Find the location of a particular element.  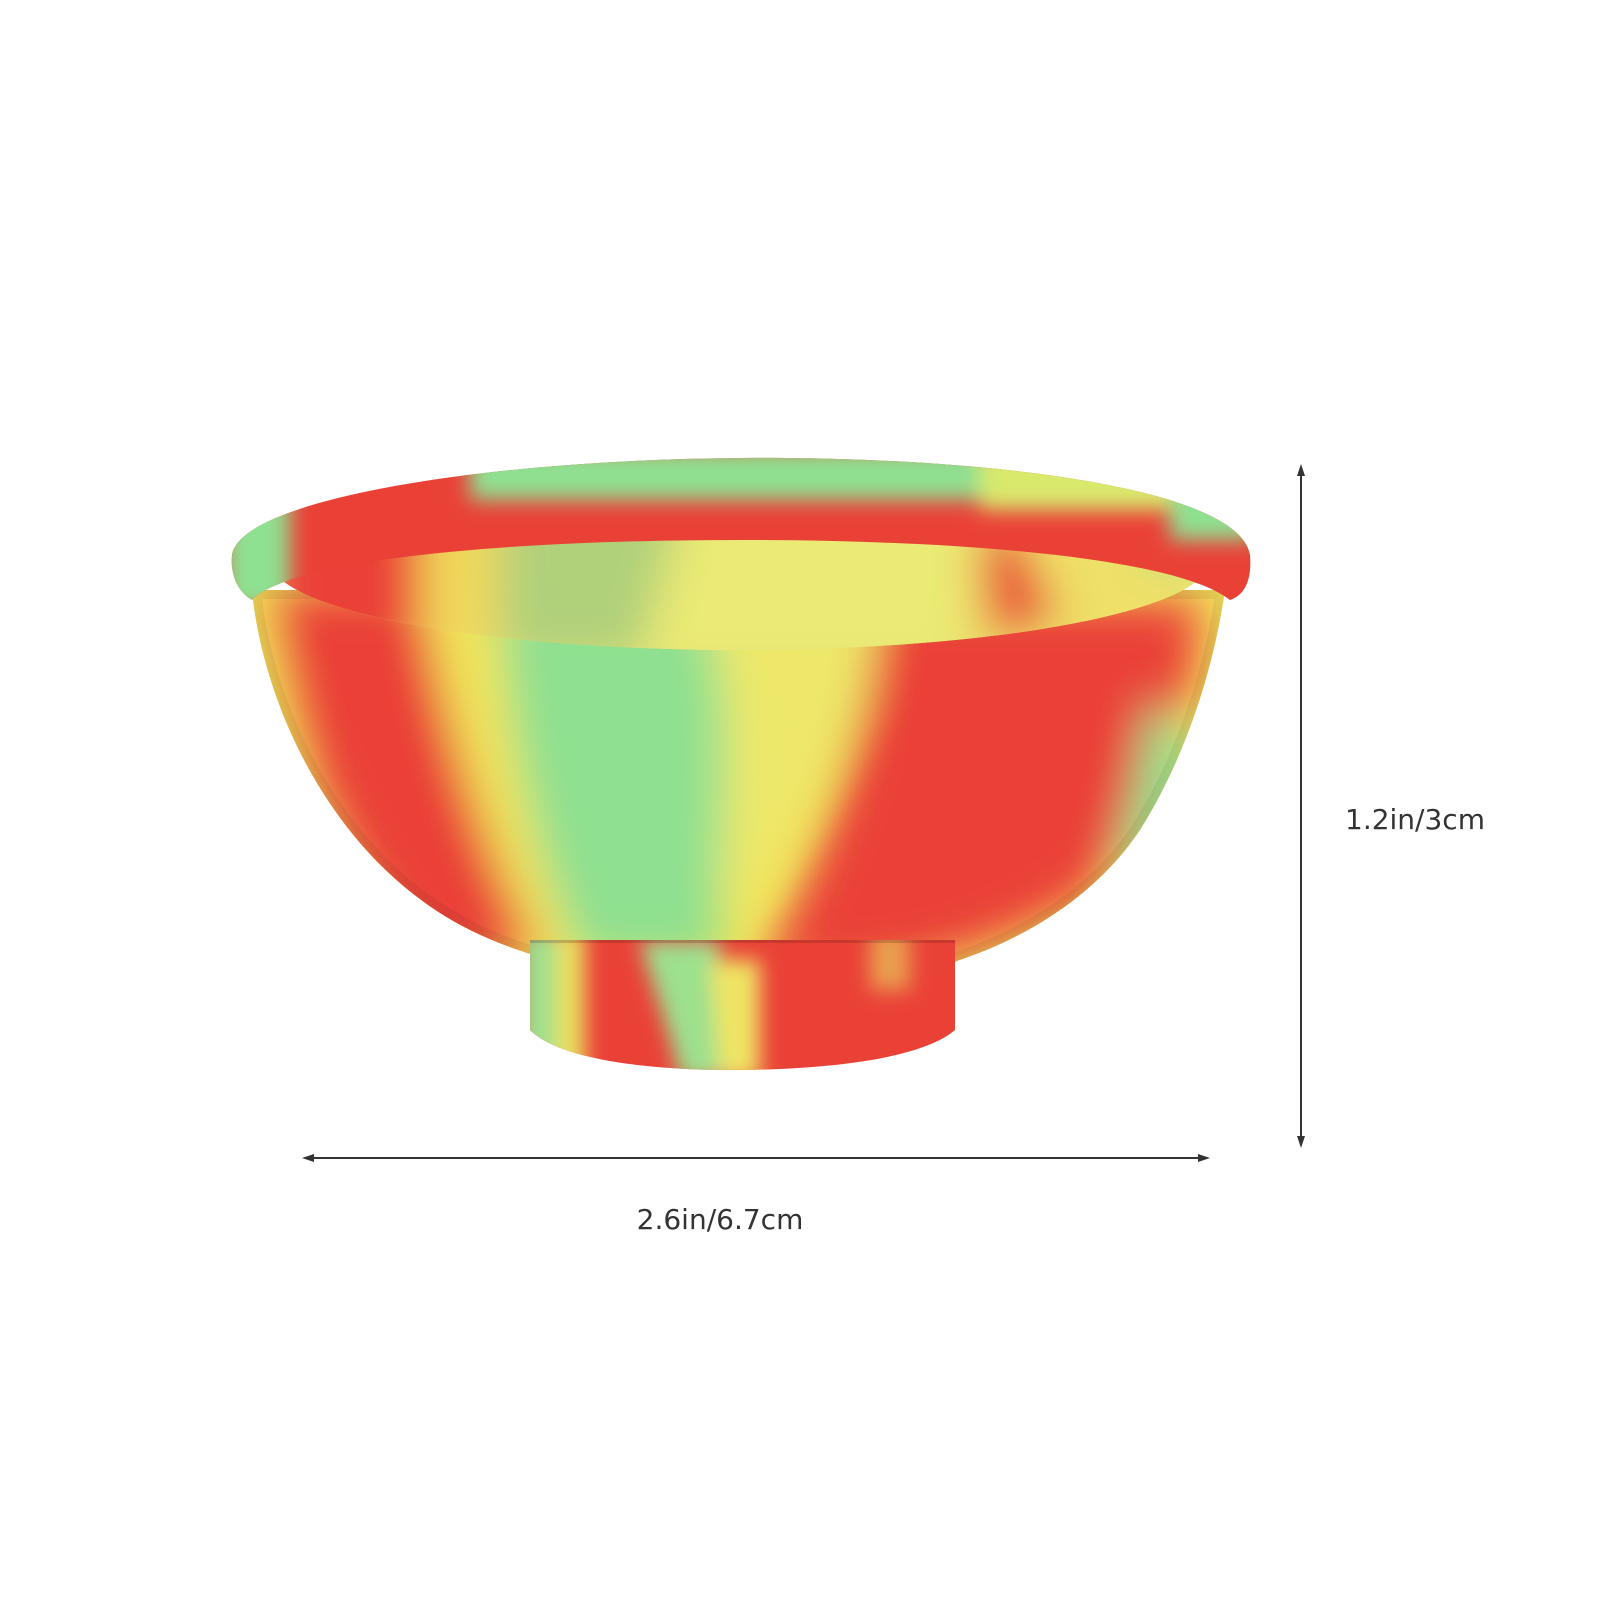

height-dimension-label: 1.2in/3cm is located at coordinates (1415, 819).